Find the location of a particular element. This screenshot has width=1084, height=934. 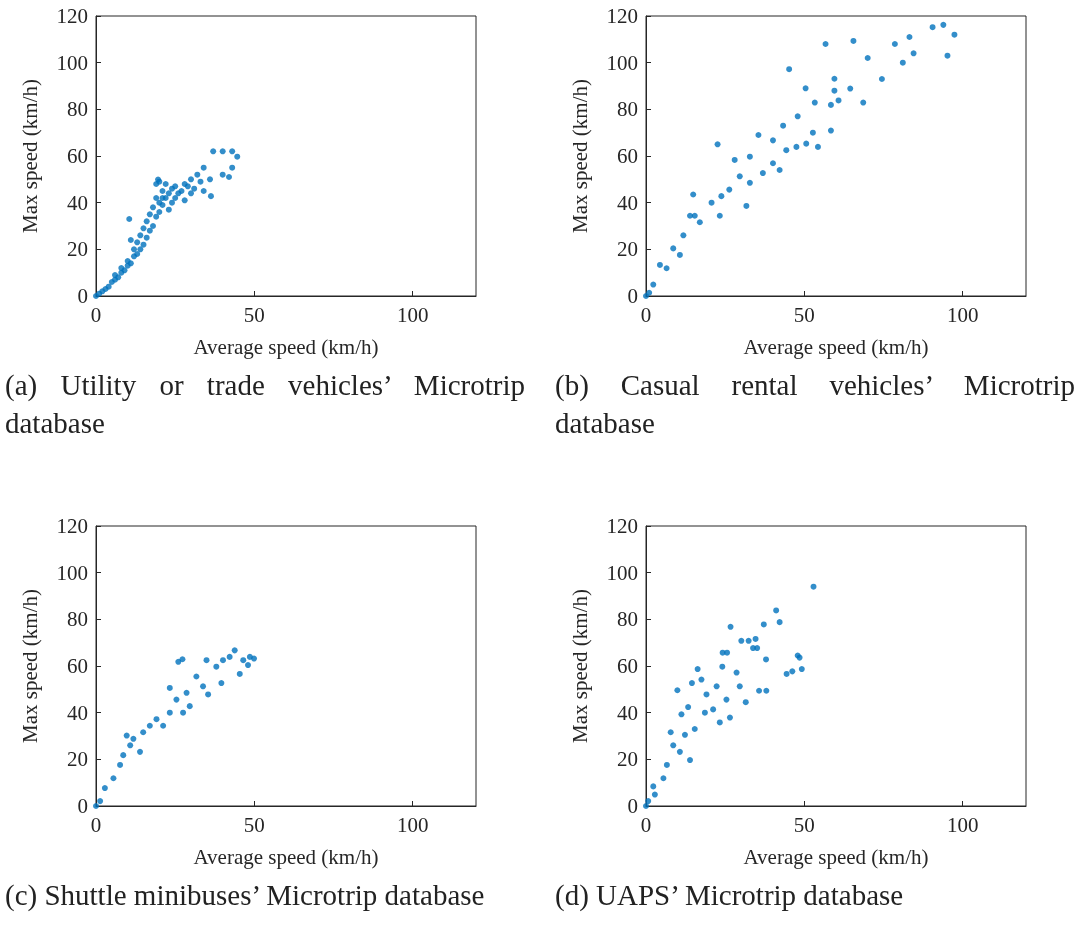

text: (b) Casual rental vehicles’ Microtrip database is located at coordinates (815, 404).